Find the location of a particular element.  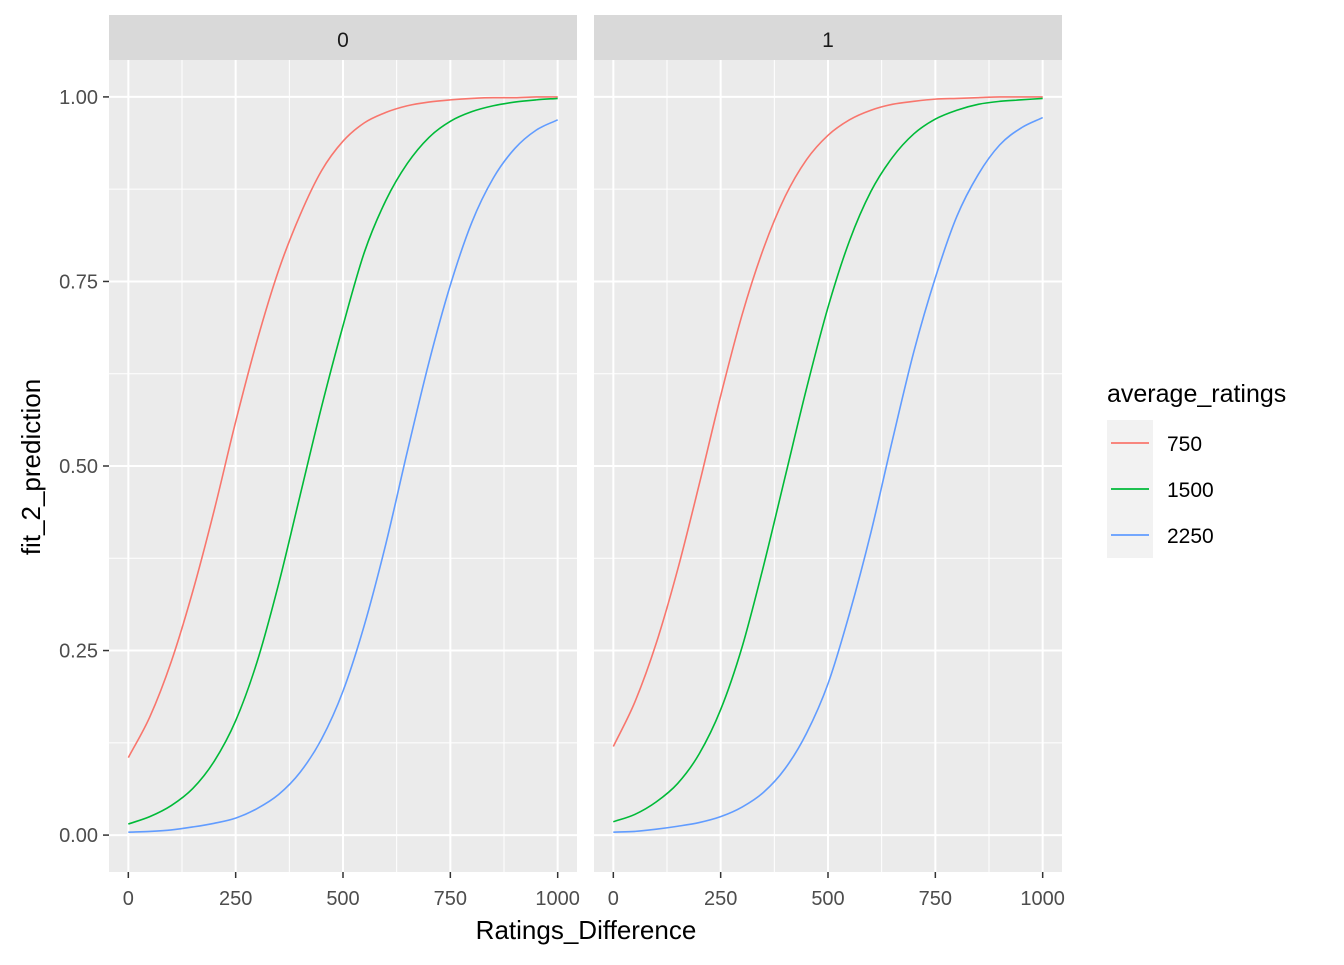

x-axis-title: Ratings_Difference is located at coordinates (586, 930).